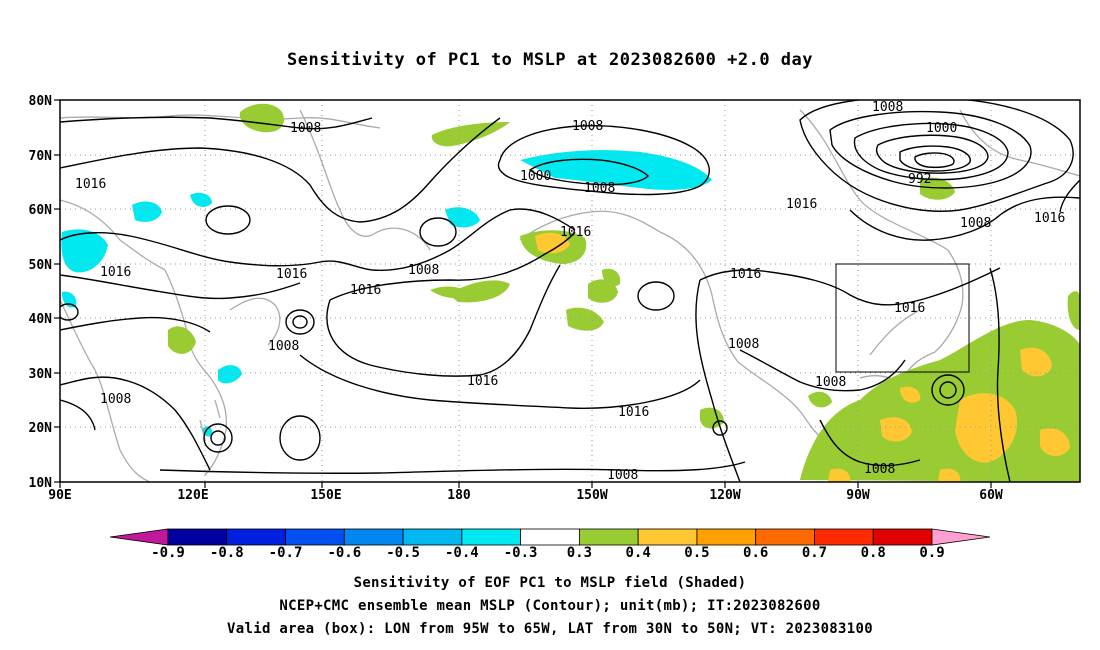 This screenshot has height=650, width=1100. Describe the element at coordinates (403, 553) in the screenshot. I see `colorbar-tick-label: -0.5` at that location.